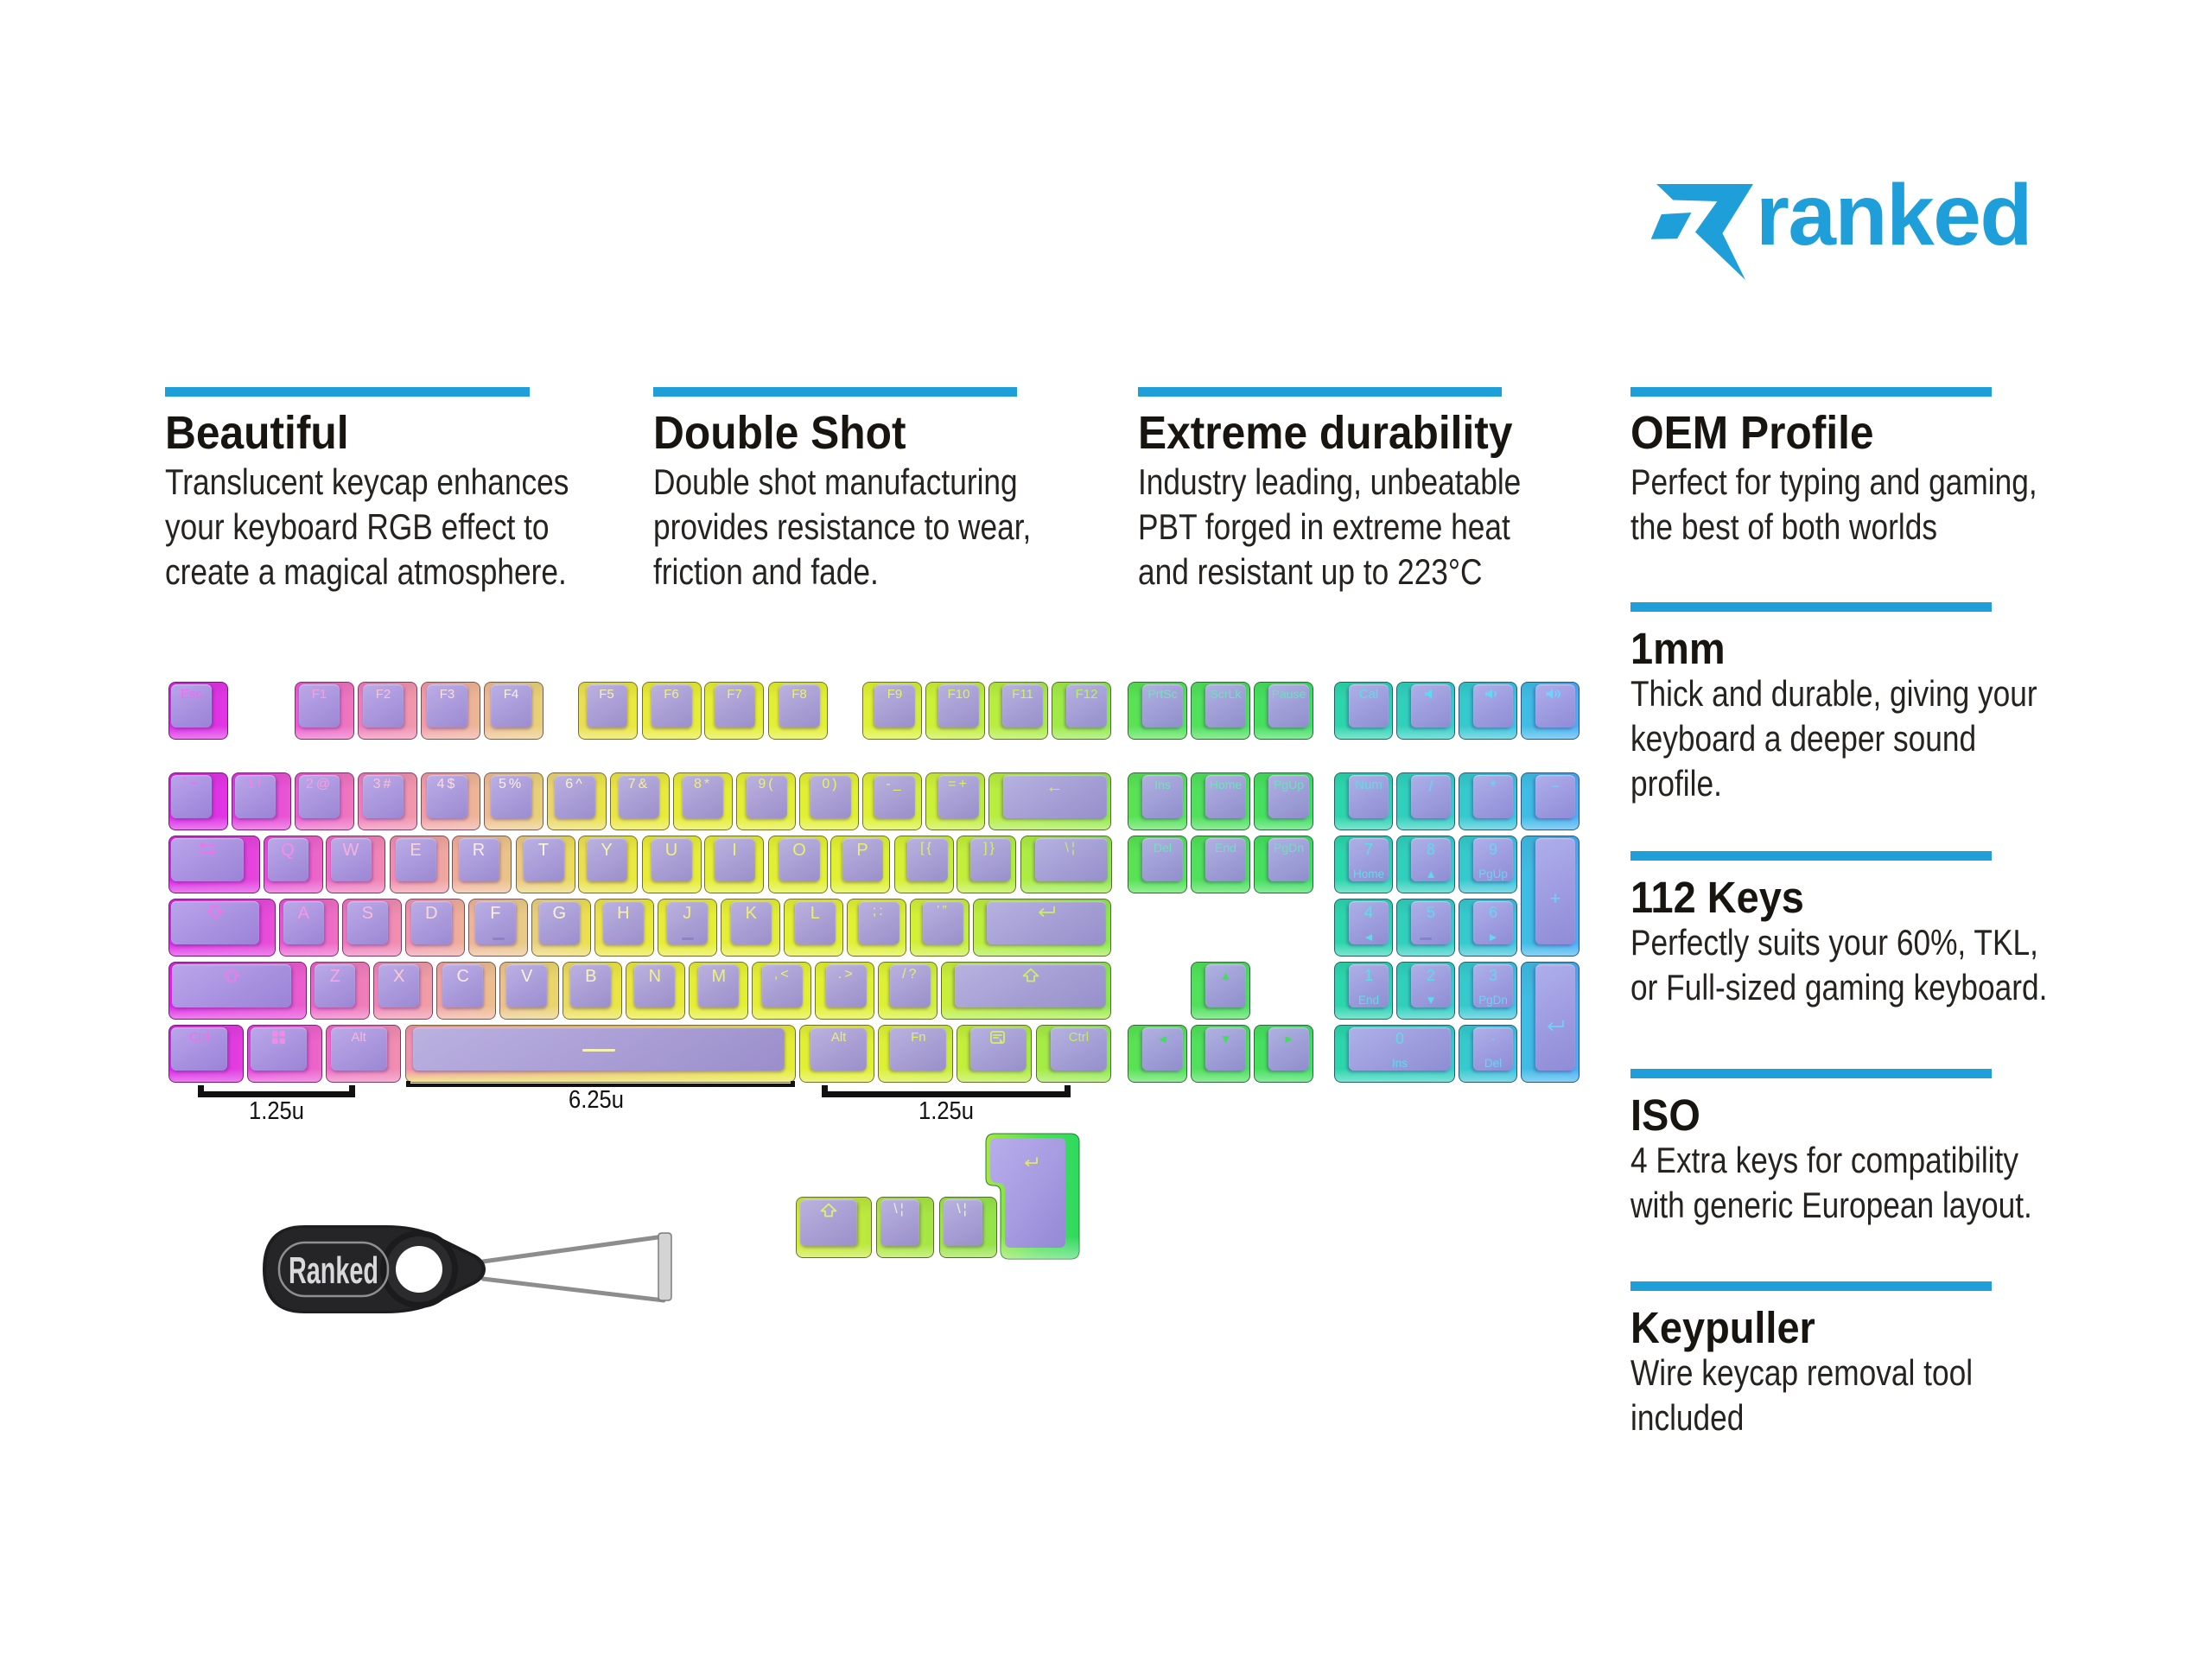 Image resolution: width=2212 pixels, height=1659 pixels. What do you see at coordinates (333, 1270) in the screenshot?
I see `svg-text: Ranked` at bounding box center [333, 1270].